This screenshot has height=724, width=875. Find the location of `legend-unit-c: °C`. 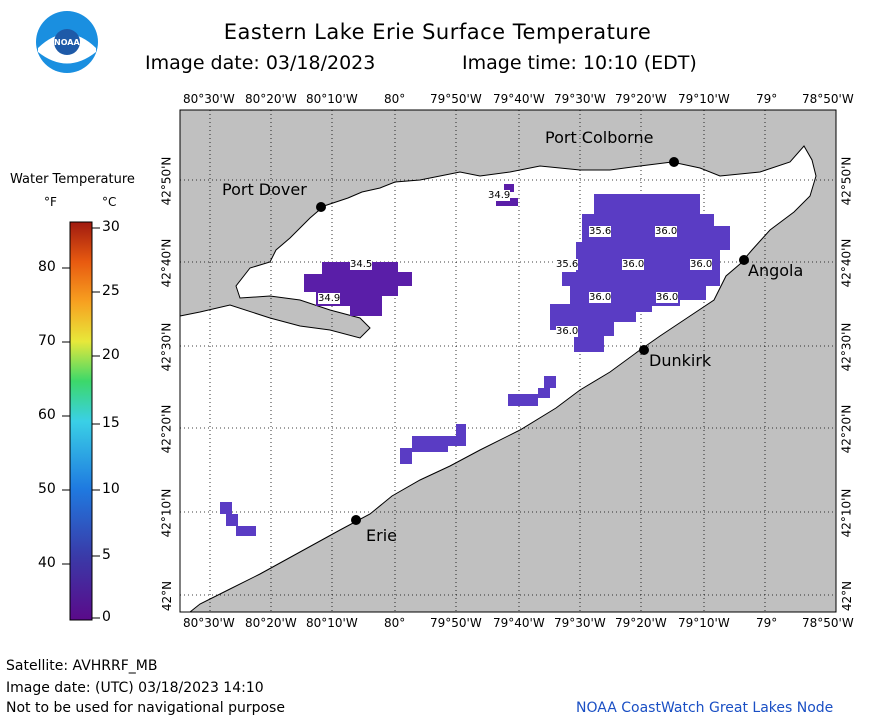

legend-unit-c: °C is located at coordinates (109, 202).